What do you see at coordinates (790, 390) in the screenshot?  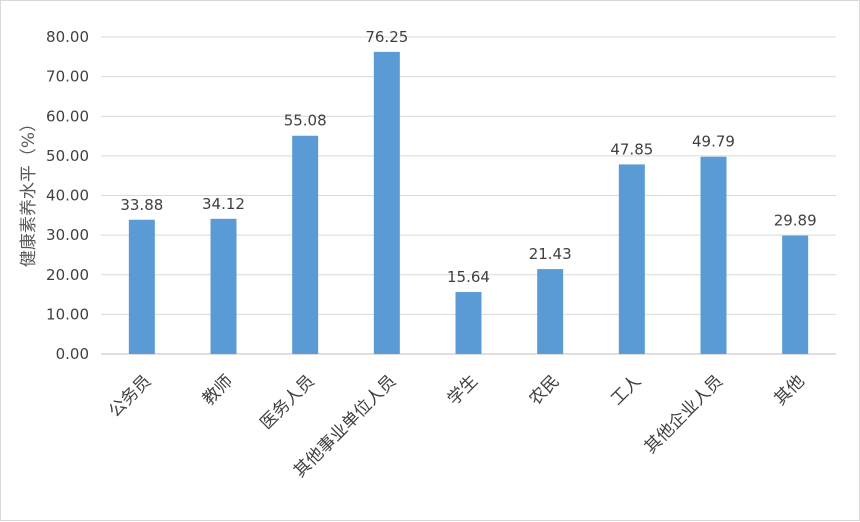 I see `x-category-label: 其他` at bounding box center [790, 390].